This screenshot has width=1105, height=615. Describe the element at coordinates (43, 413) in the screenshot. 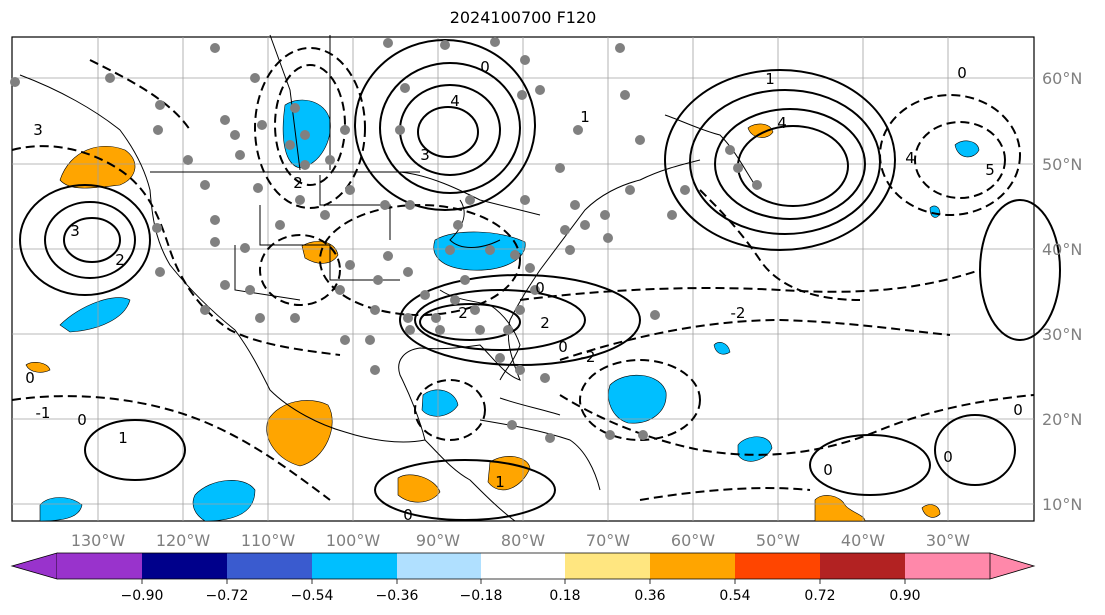

I see `contour-label: -1` at that location.